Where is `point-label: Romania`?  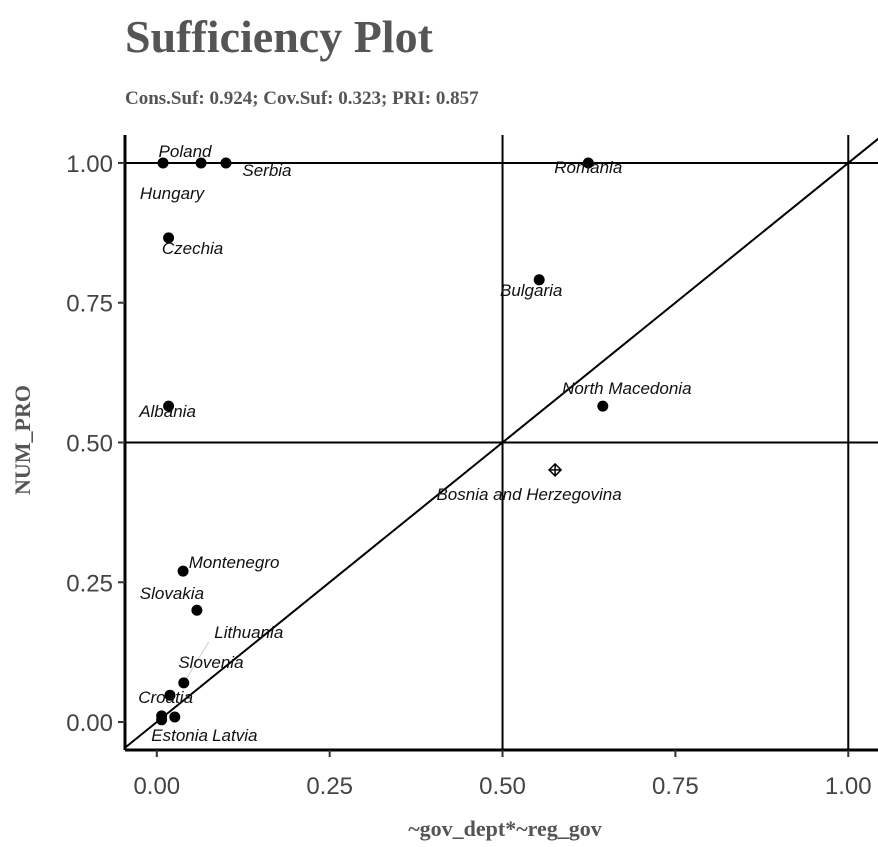
point-label: Romania is located at coordinates (588, 167).